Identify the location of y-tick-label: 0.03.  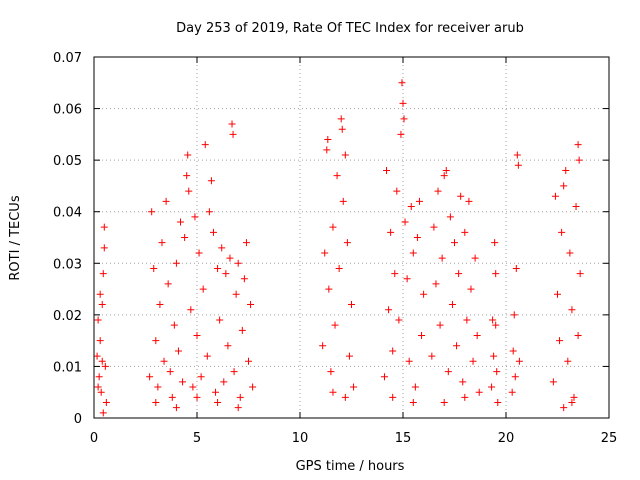
(67, 264).